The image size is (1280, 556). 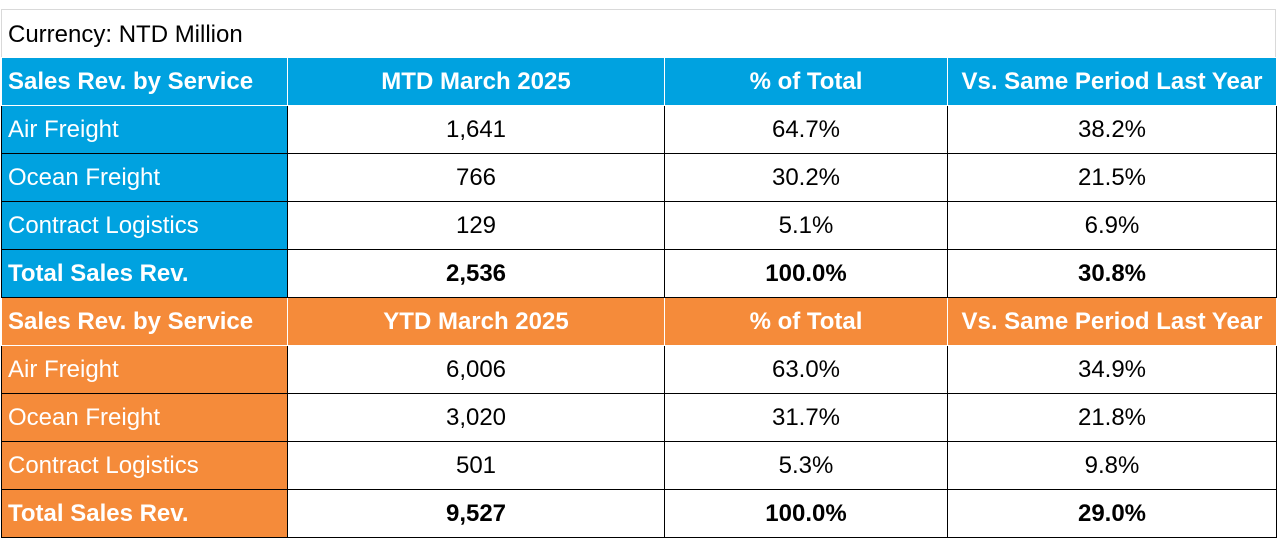 What do you see at coordinates (476, 225) in the screenshot?
I see `revenue-value: 129` at bounding box center [476, 225].